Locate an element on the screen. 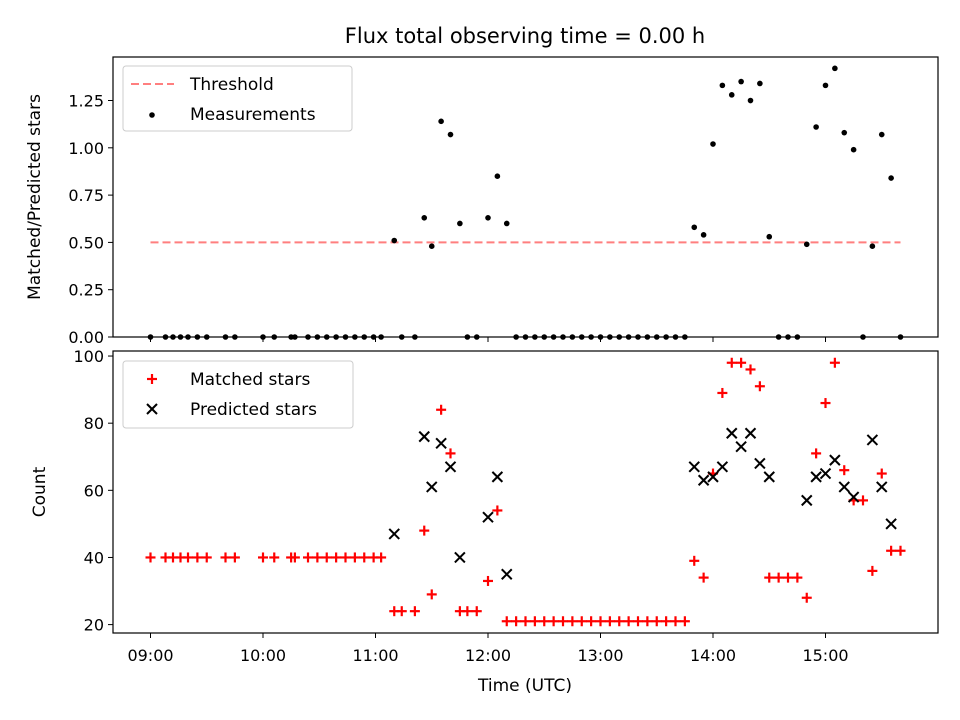 This screenshot has height=720, width=960. bottom-y-tick-label: 80 is located at coordinates (94, 423).